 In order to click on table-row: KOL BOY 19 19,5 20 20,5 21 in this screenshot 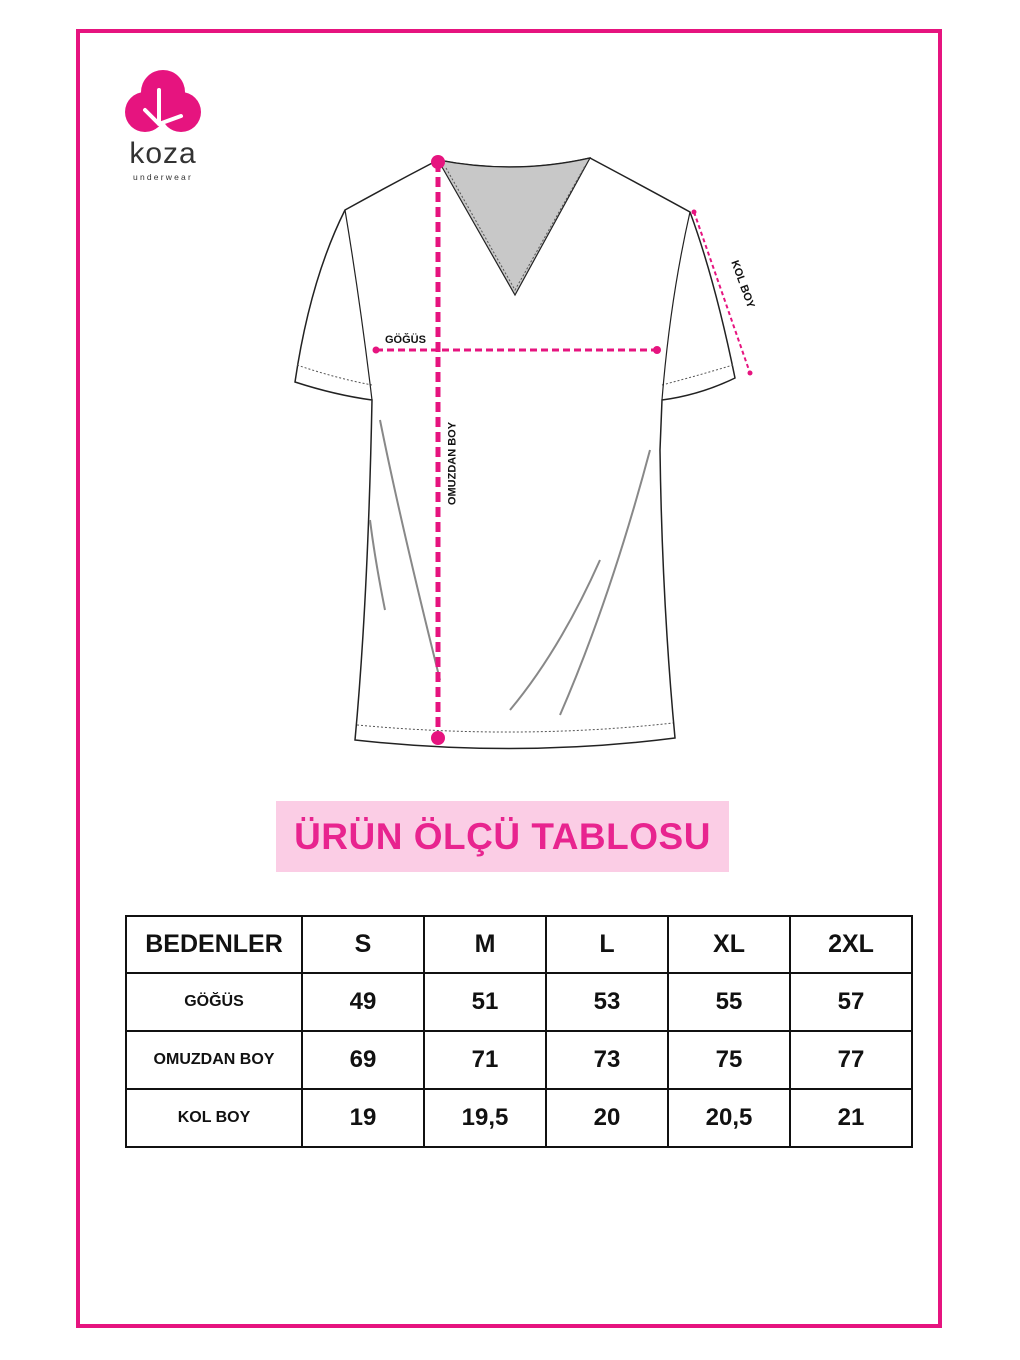, I will do `click(519, 1118)`.